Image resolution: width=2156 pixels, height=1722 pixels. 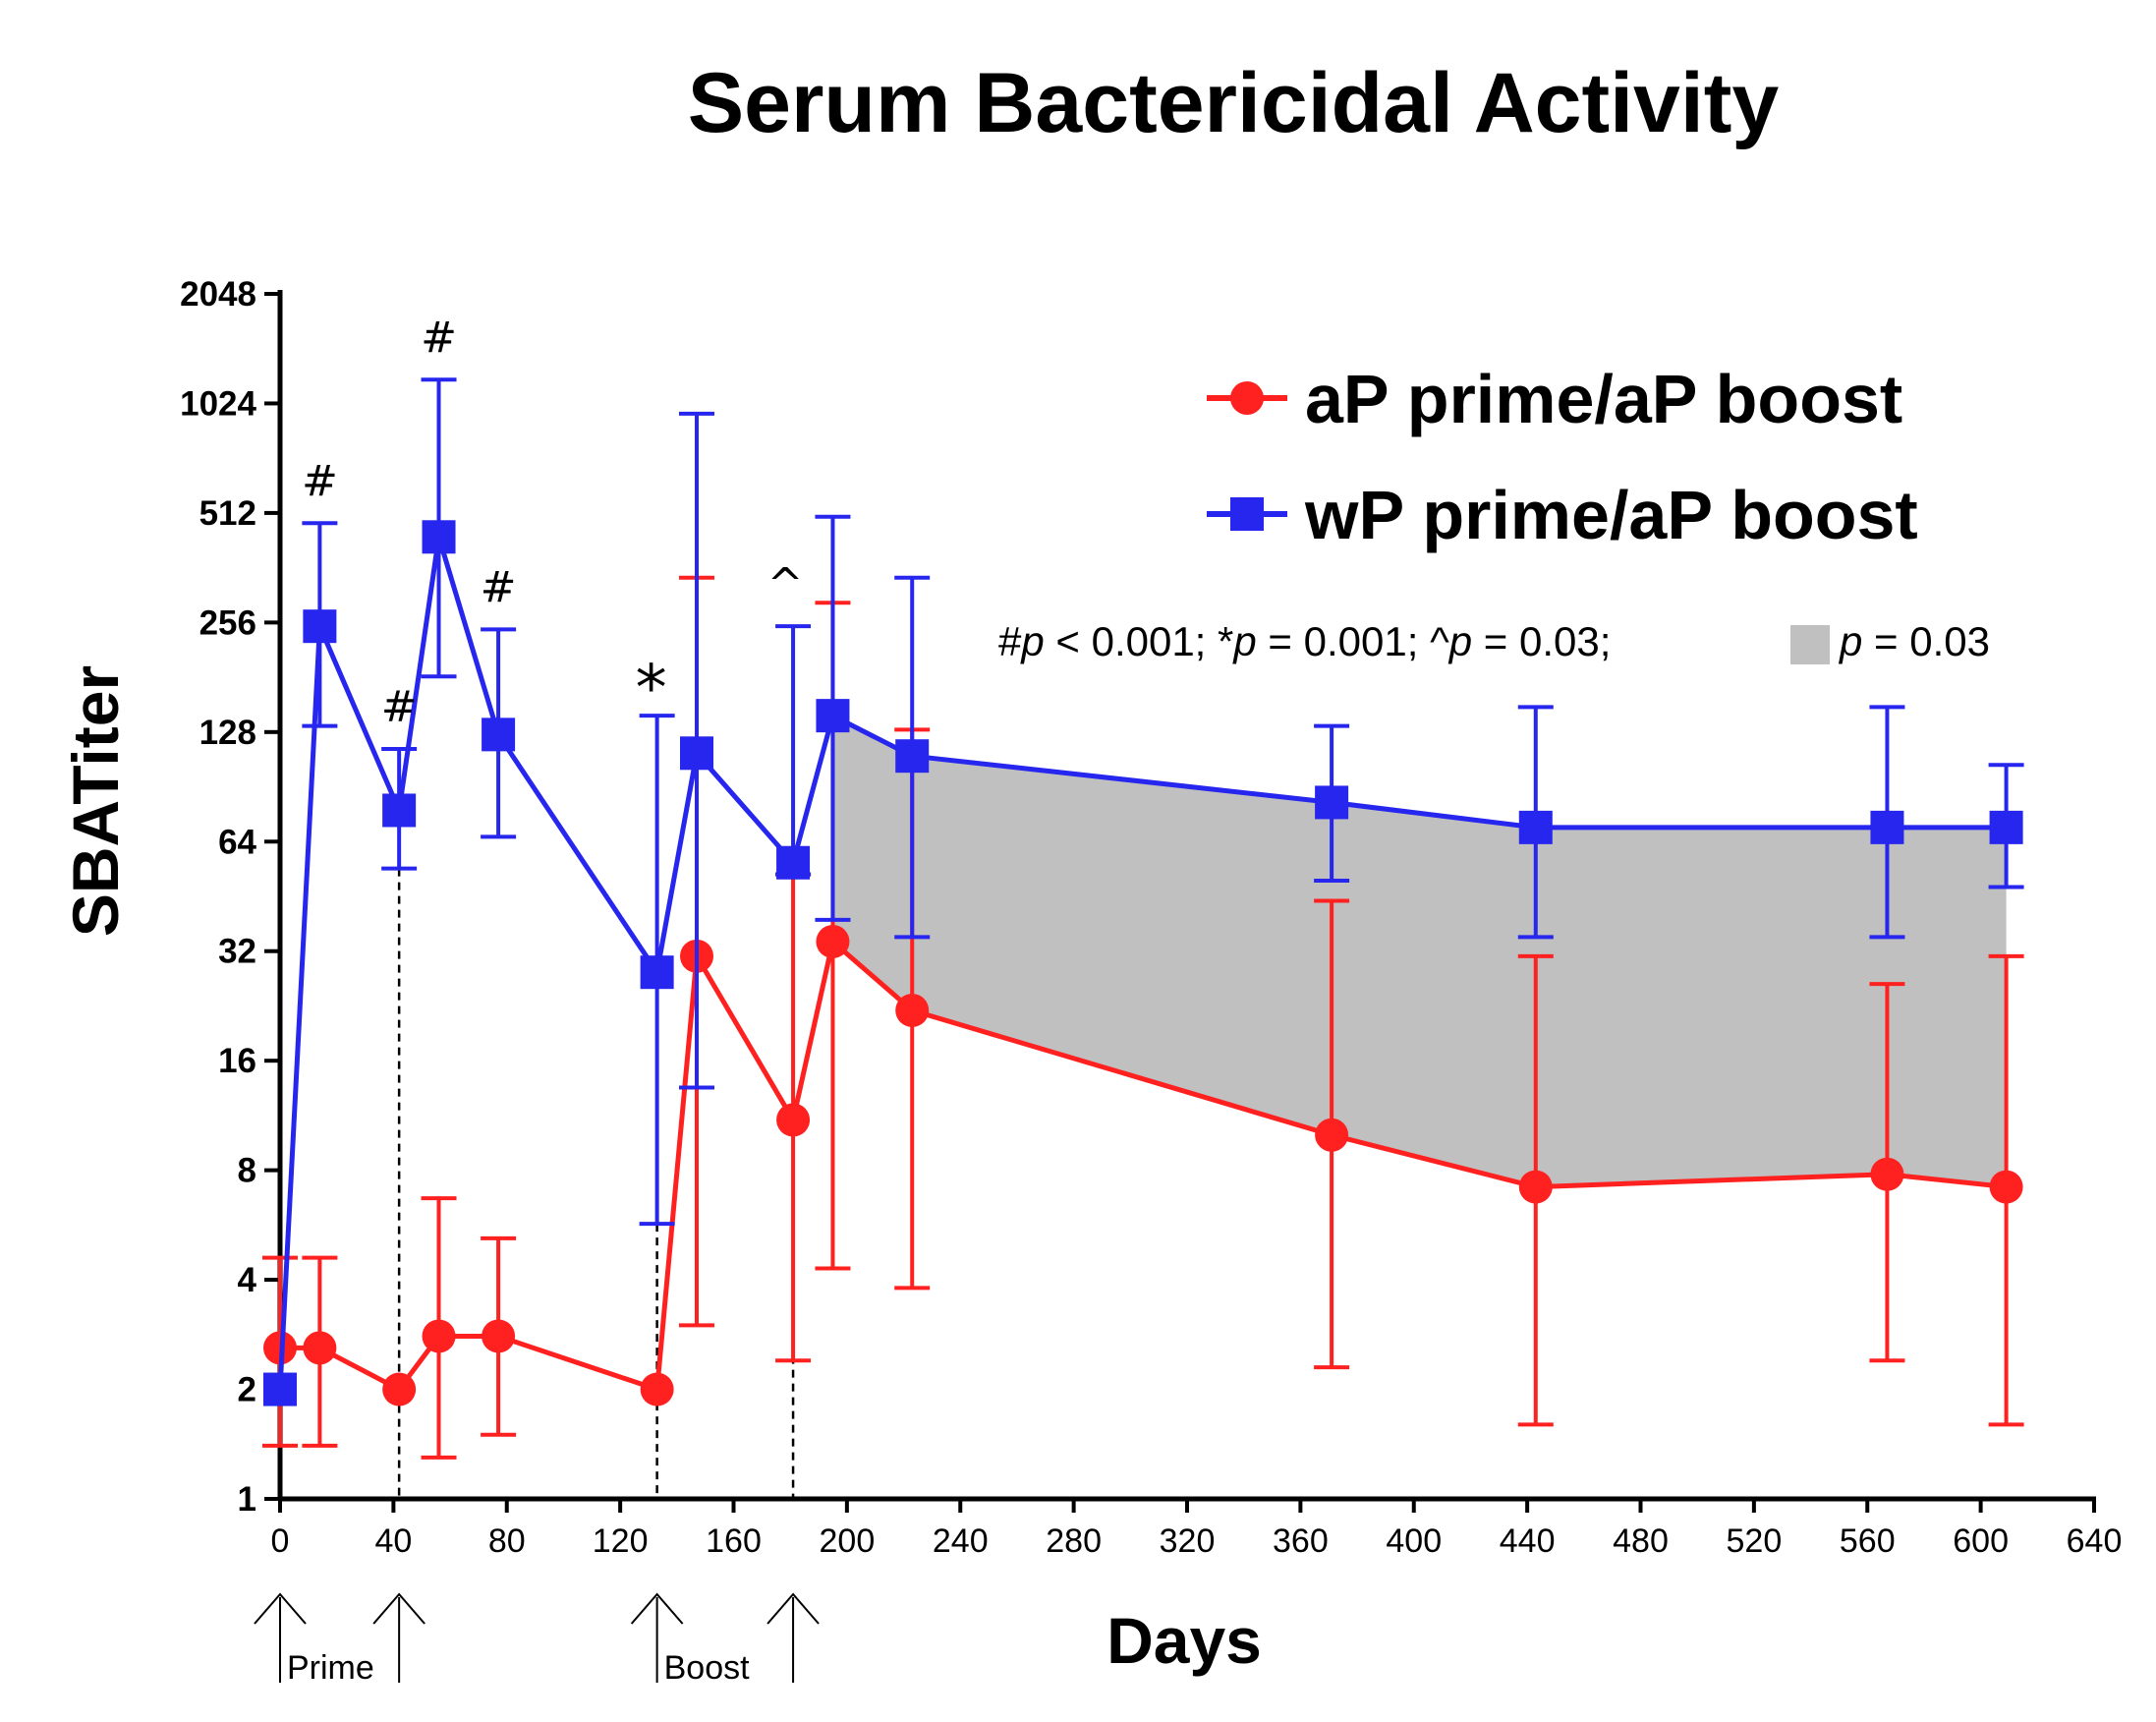 What do you see at coordinates (227, 514) in the screenshot?
I see `y-tick-label-9: 512` at bounding box center [227, 514].